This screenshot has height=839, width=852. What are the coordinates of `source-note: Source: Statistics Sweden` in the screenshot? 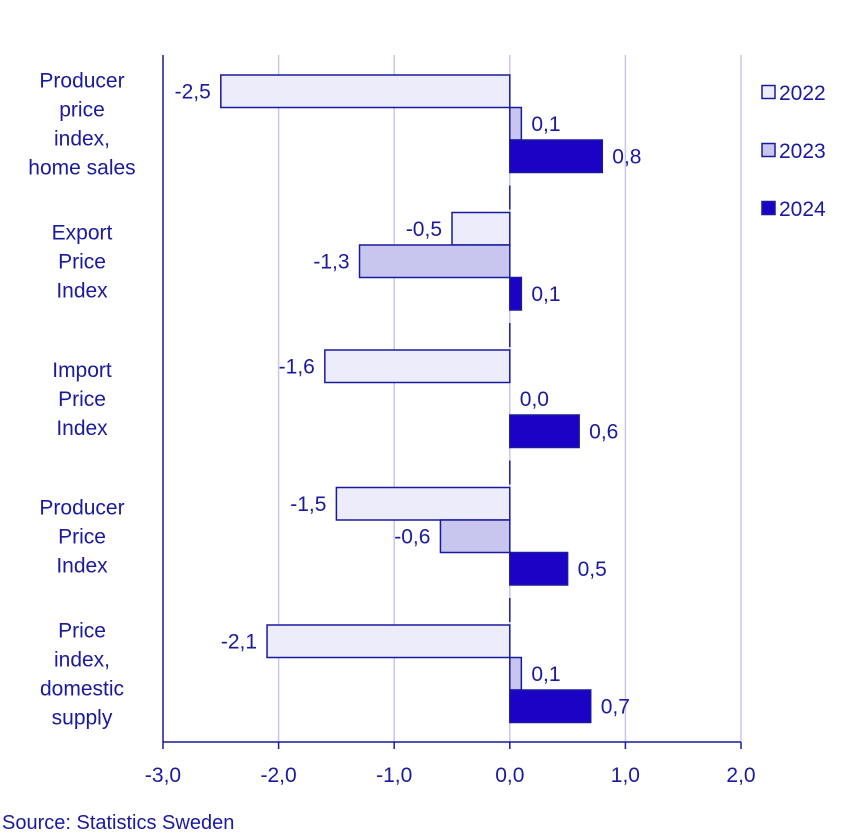 It's located at (118, 823).